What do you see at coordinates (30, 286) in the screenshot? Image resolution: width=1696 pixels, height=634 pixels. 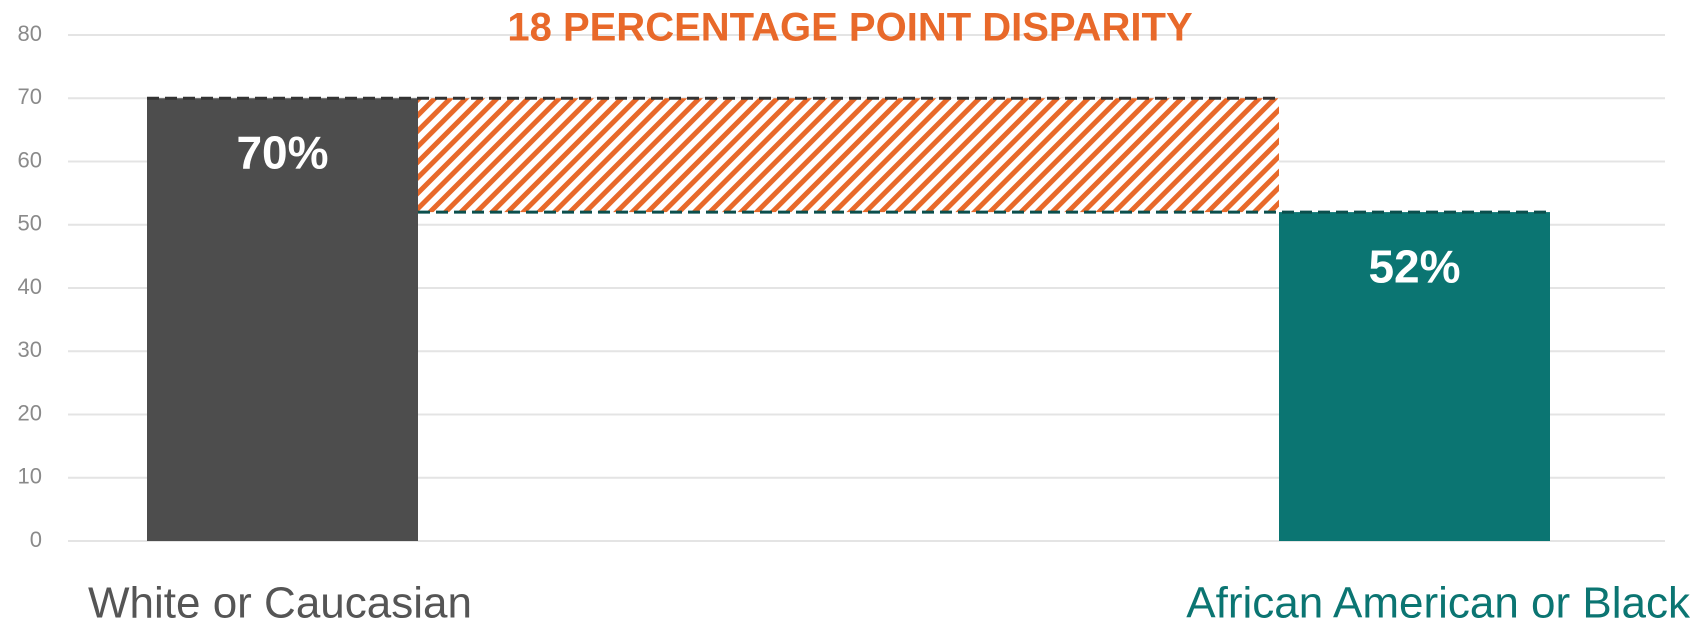 I see `y-tick-label: 40` at bounding box center [30, 286].